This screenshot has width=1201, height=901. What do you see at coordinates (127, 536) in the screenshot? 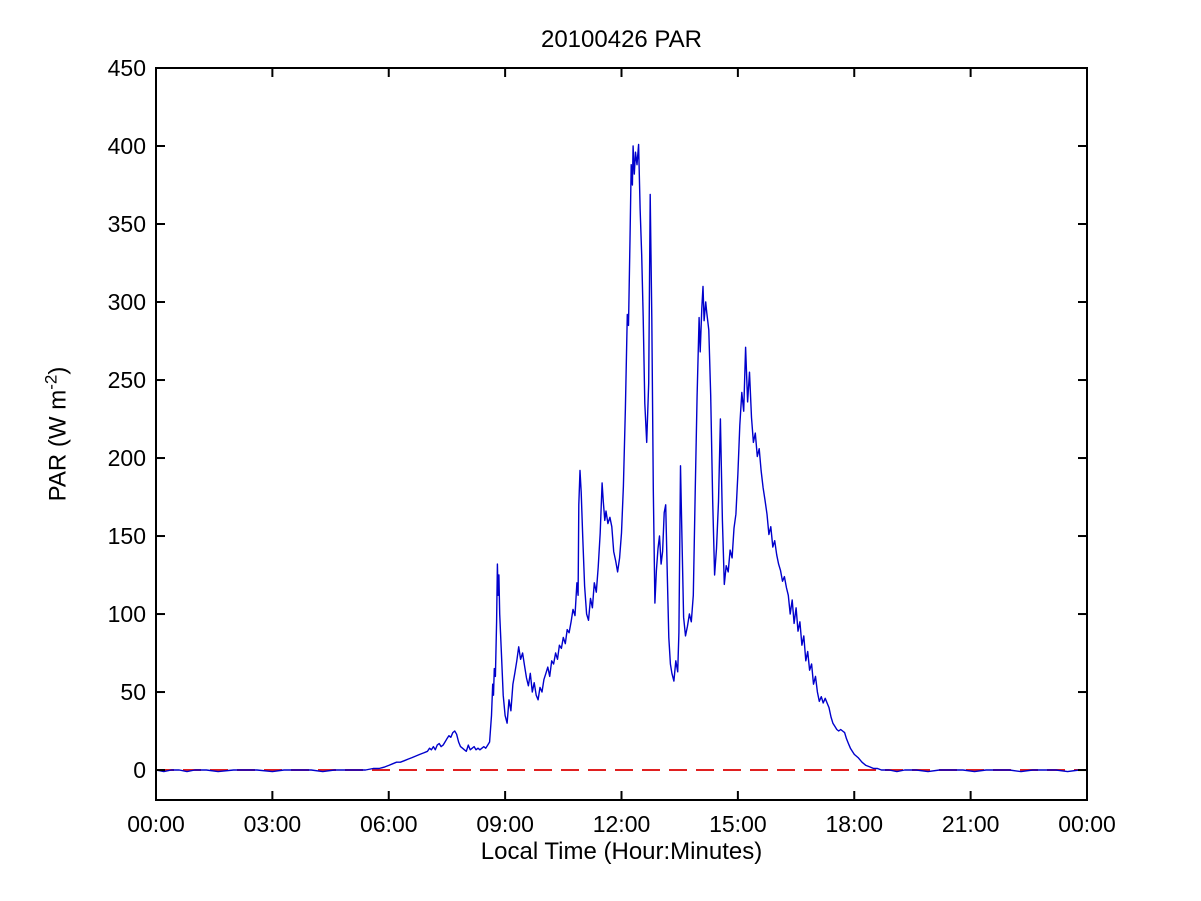
I see `y-tick-label: 150` at bounding box center [127, 536].